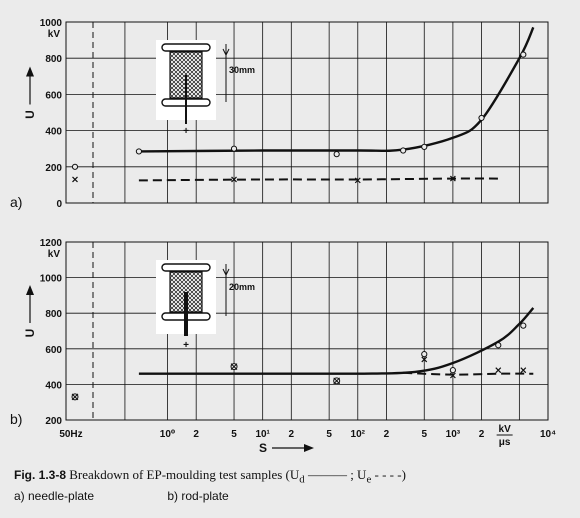  What do you see at coordinates (242, 287) in the screenshot?
I see `gap-label: 20mm` at bounding box center [242, 287].